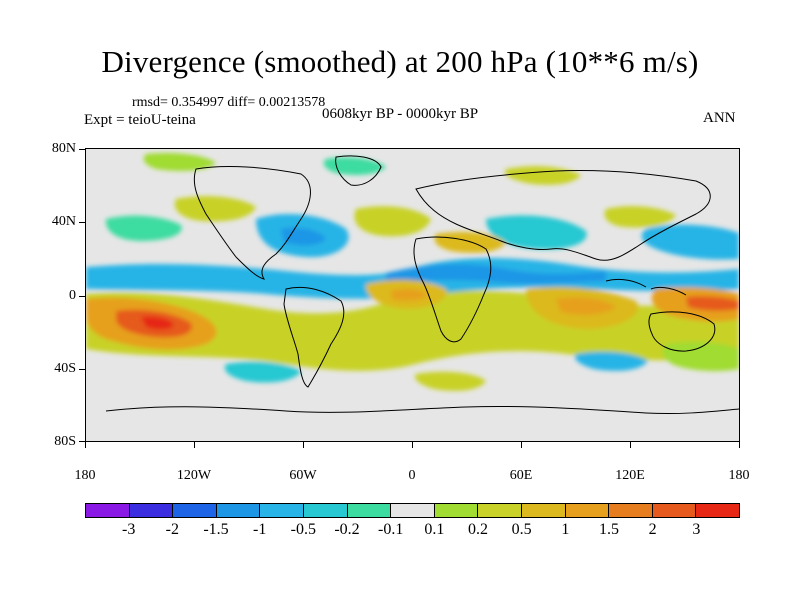 This screenshot has width=800, height=600. I want to click on lon-label-60e: 60E, so click(521, 475).